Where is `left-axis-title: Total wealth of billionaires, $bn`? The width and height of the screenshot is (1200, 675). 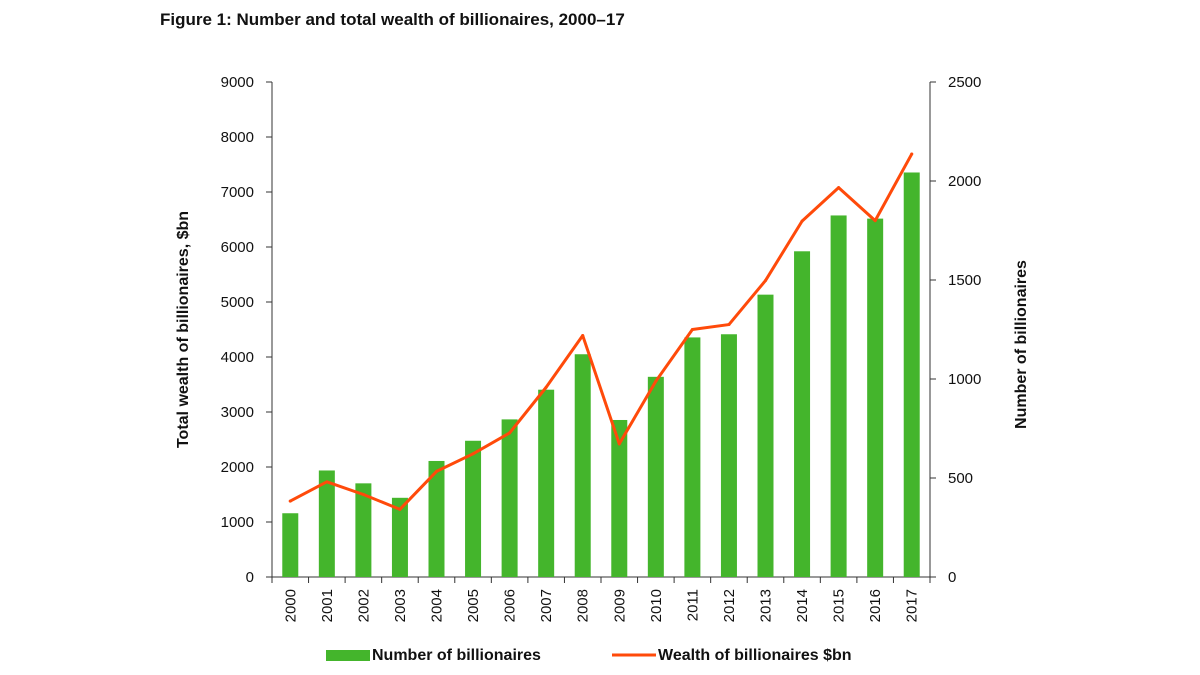
left-axis-title: Total wealth of billionaires, $bn is located at coordinates (183, 329).